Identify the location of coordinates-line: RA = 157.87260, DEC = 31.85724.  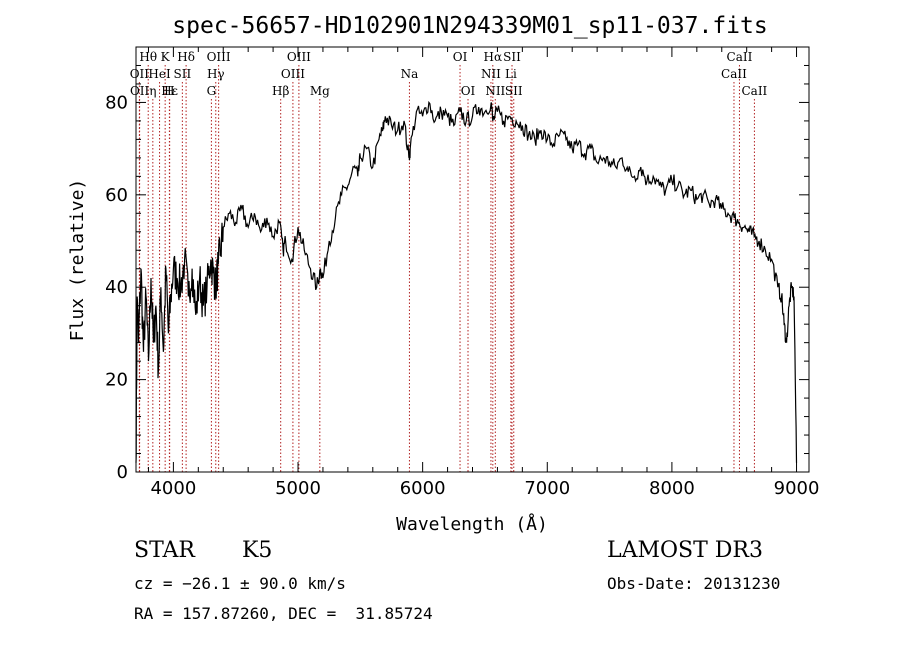
(283, 613).